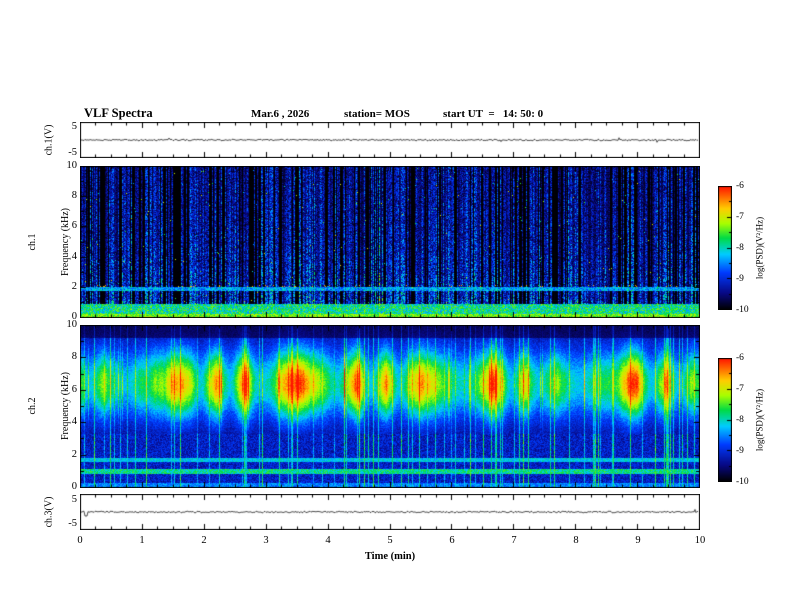 This screenshot has height=612, width=792. Describe the element at coordinates (74, 389) in the screenshot. I see `ch2-spec-ytick-6: 6` at that location.